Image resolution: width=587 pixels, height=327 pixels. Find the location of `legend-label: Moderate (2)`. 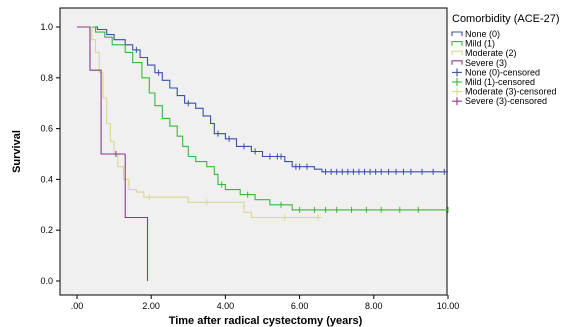

legend-label: Moderate (2) is located at coordinates (491, 53).